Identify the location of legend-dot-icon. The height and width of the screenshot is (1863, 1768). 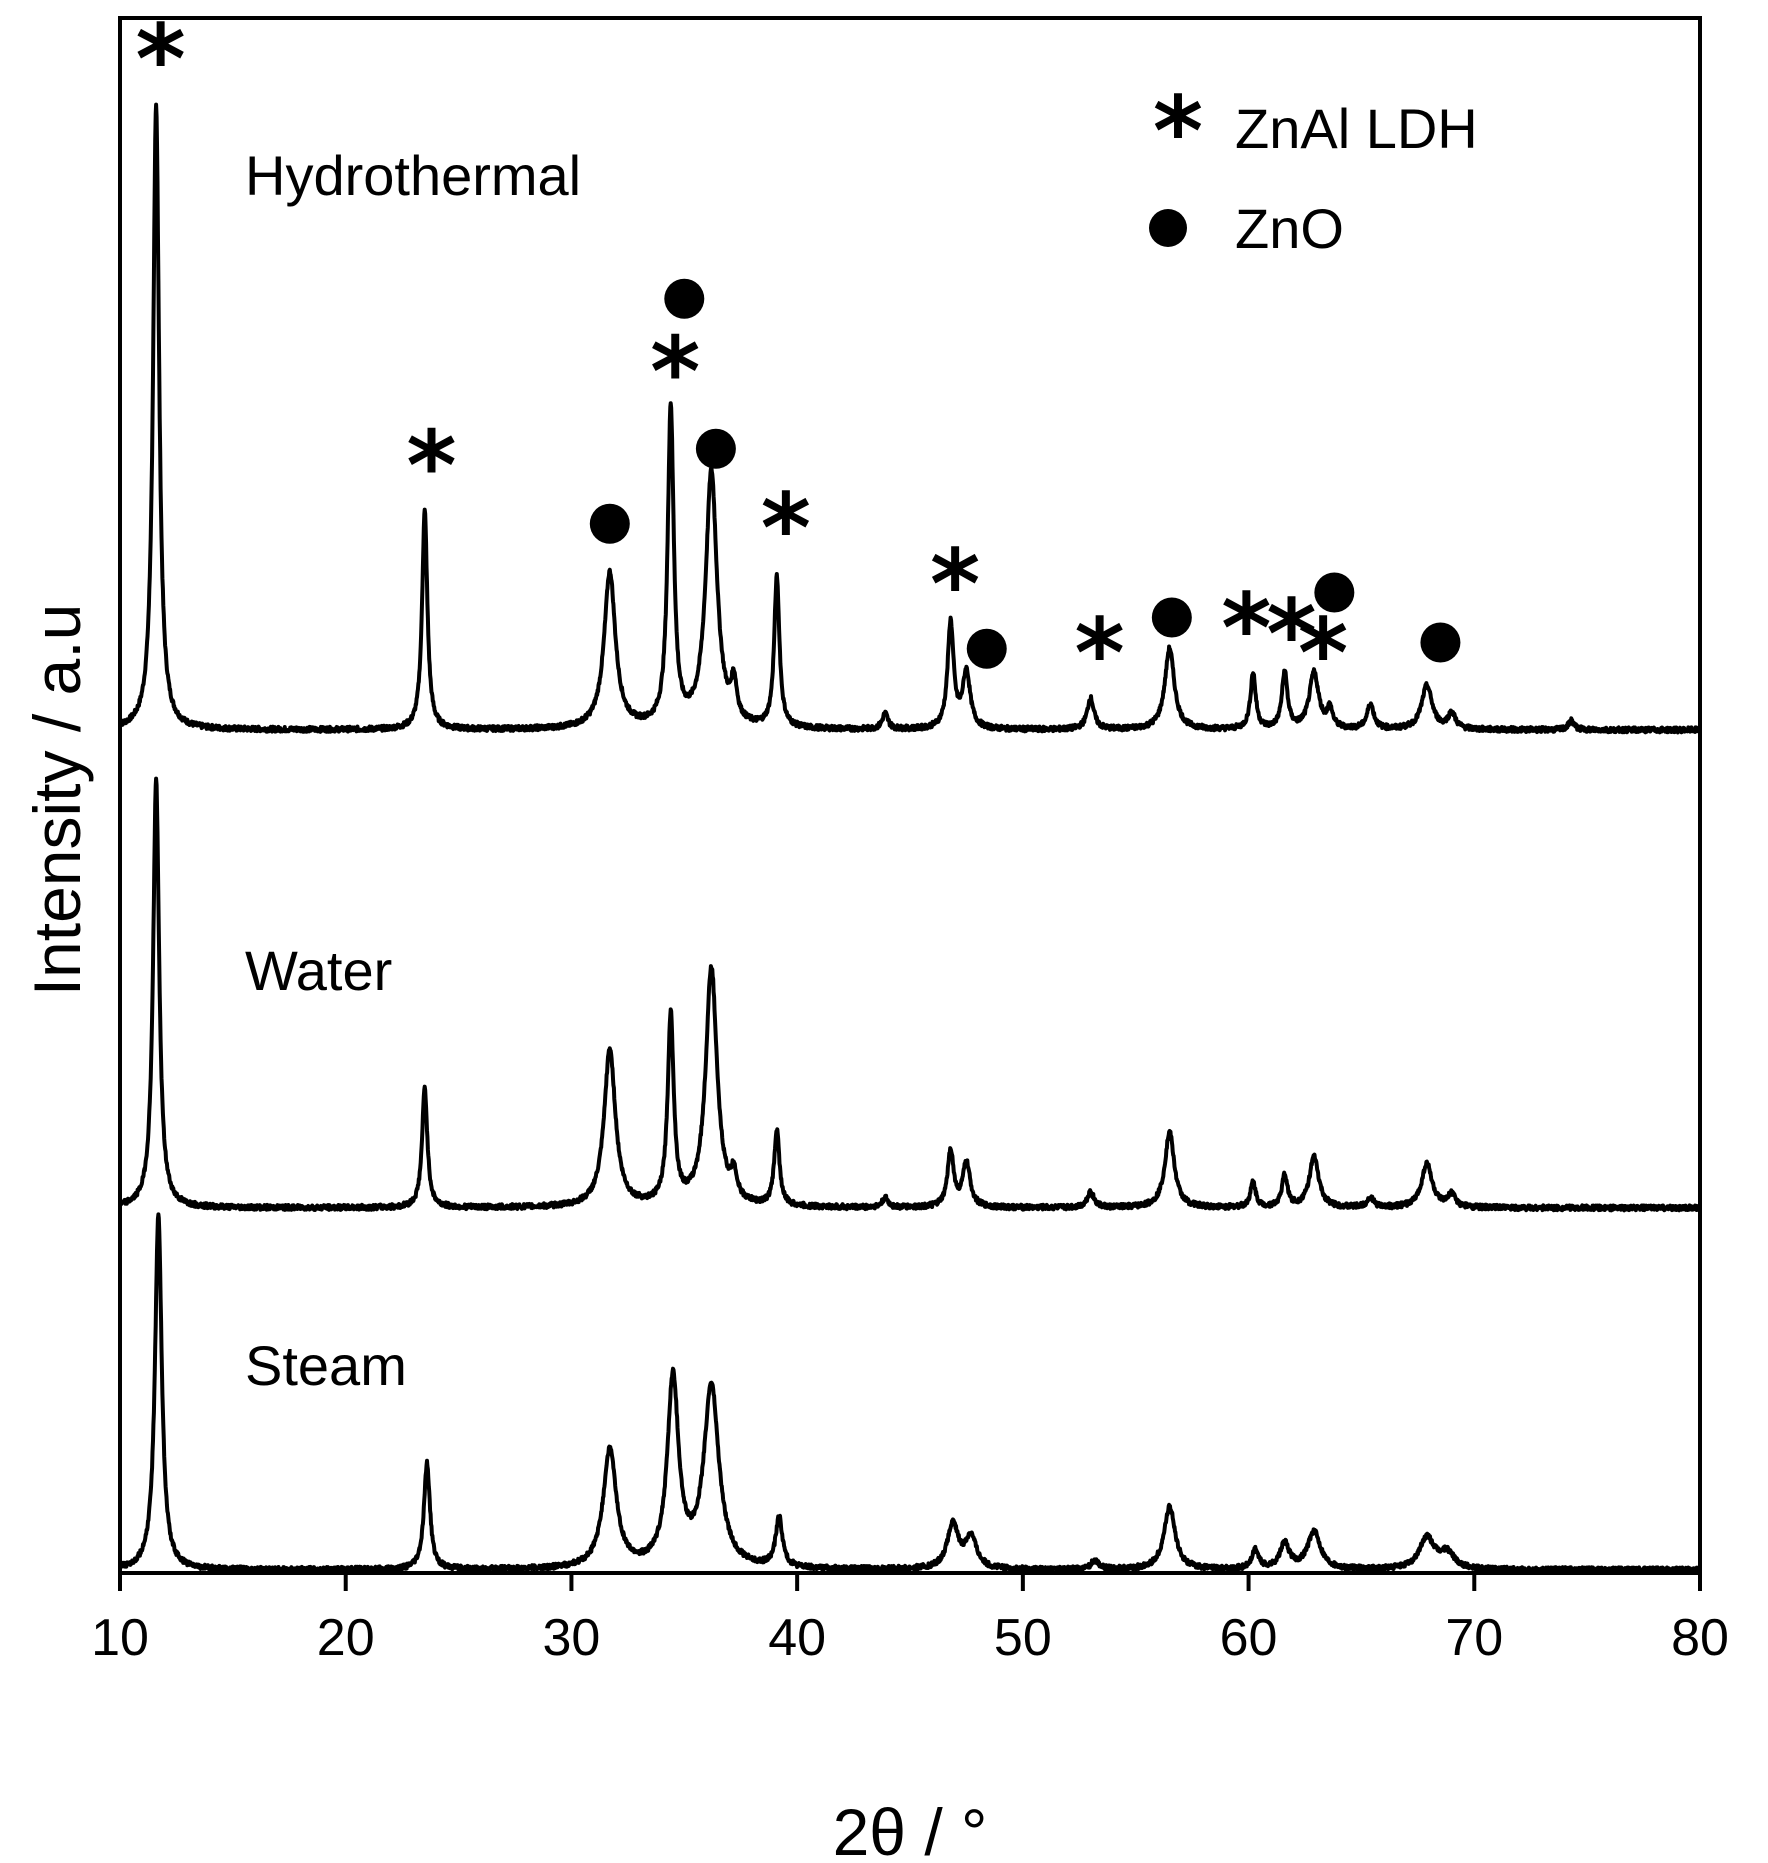
(1168, 228).